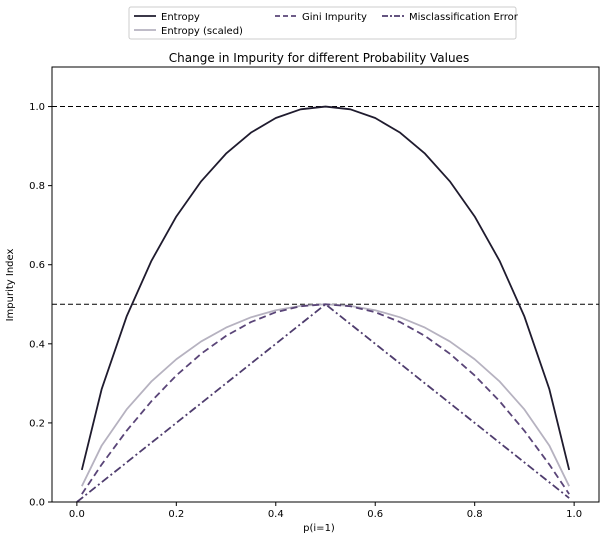  I want to click on x-axis-label: p(i=1), so click(319, 528).